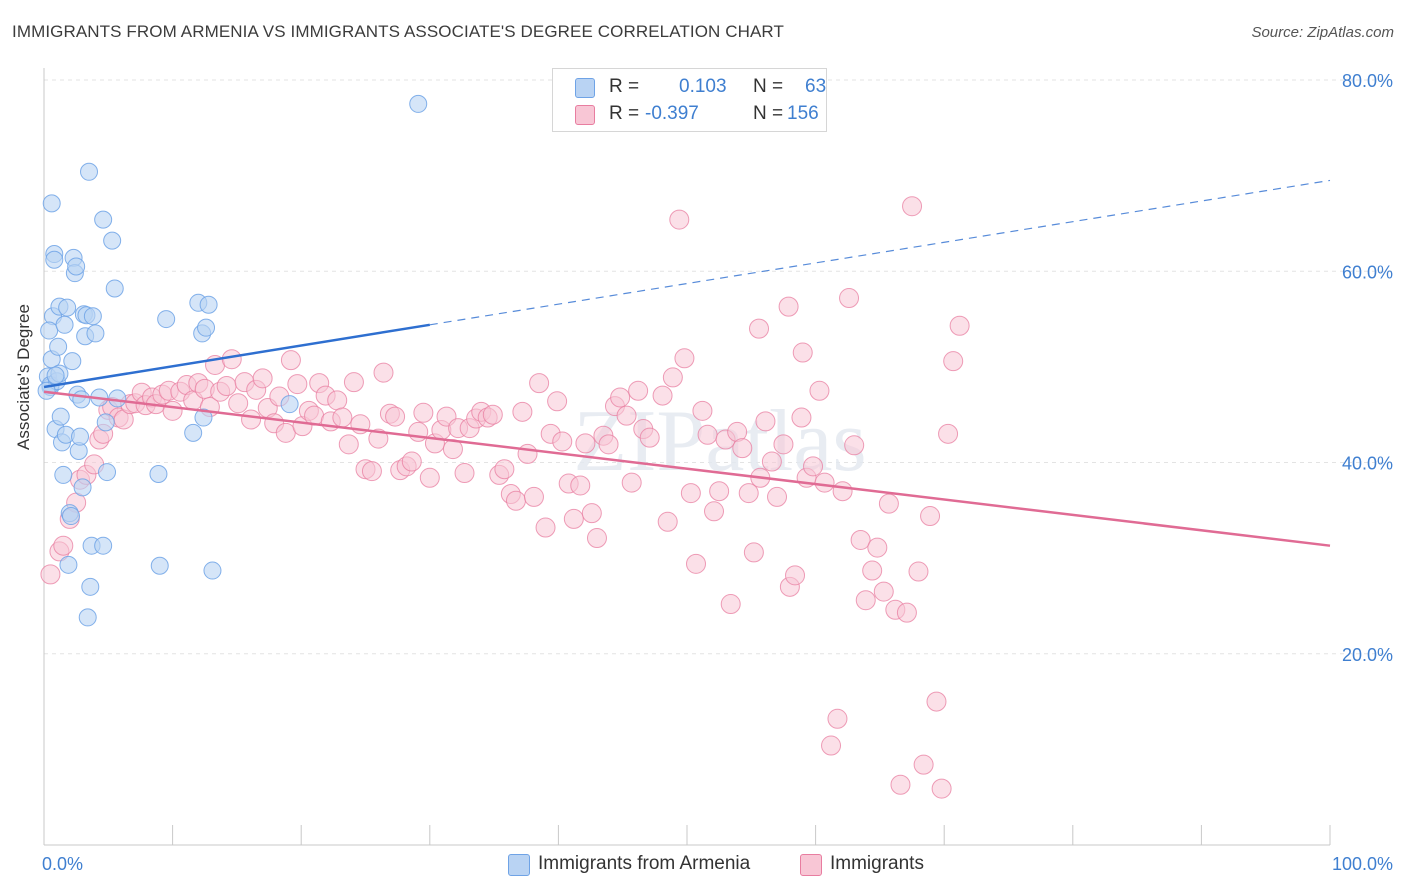 Image resolution: width=1406 pixels, height=892 pixels. Describe the element at coordinates (689, 100) in the screenshot. I see `correlation-legend: R = 0.103 N = 63 R = -0.397 N = 156` at that location.